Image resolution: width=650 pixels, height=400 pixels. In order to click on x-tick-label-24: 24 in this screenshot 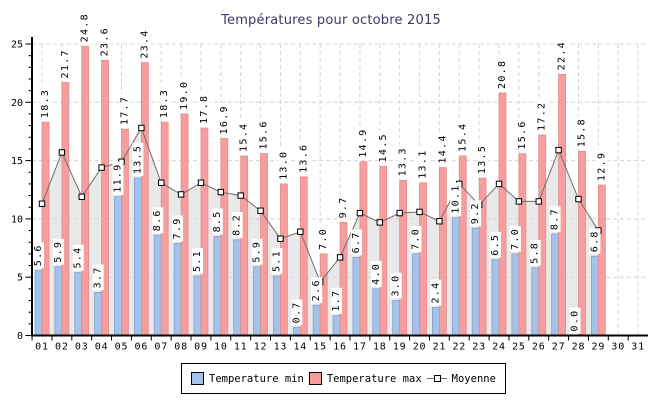, I will do `click(499, 347)`.